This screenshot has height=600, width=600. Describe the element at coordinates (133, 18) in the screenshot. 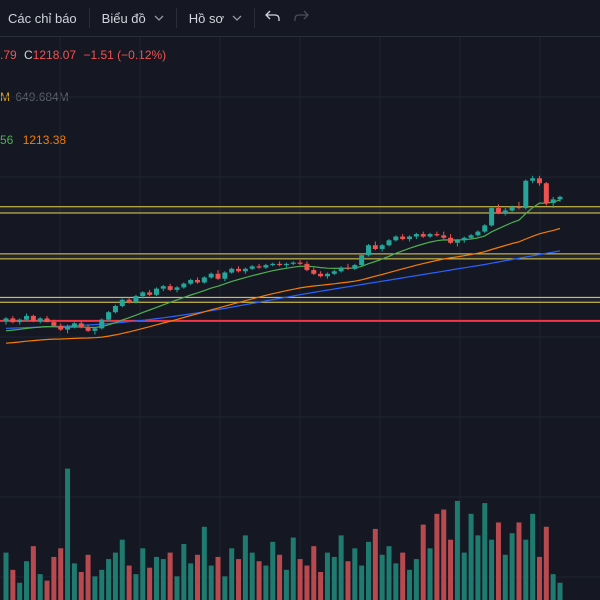

I see `chart-menu-button: Biểu đồ` at that location.